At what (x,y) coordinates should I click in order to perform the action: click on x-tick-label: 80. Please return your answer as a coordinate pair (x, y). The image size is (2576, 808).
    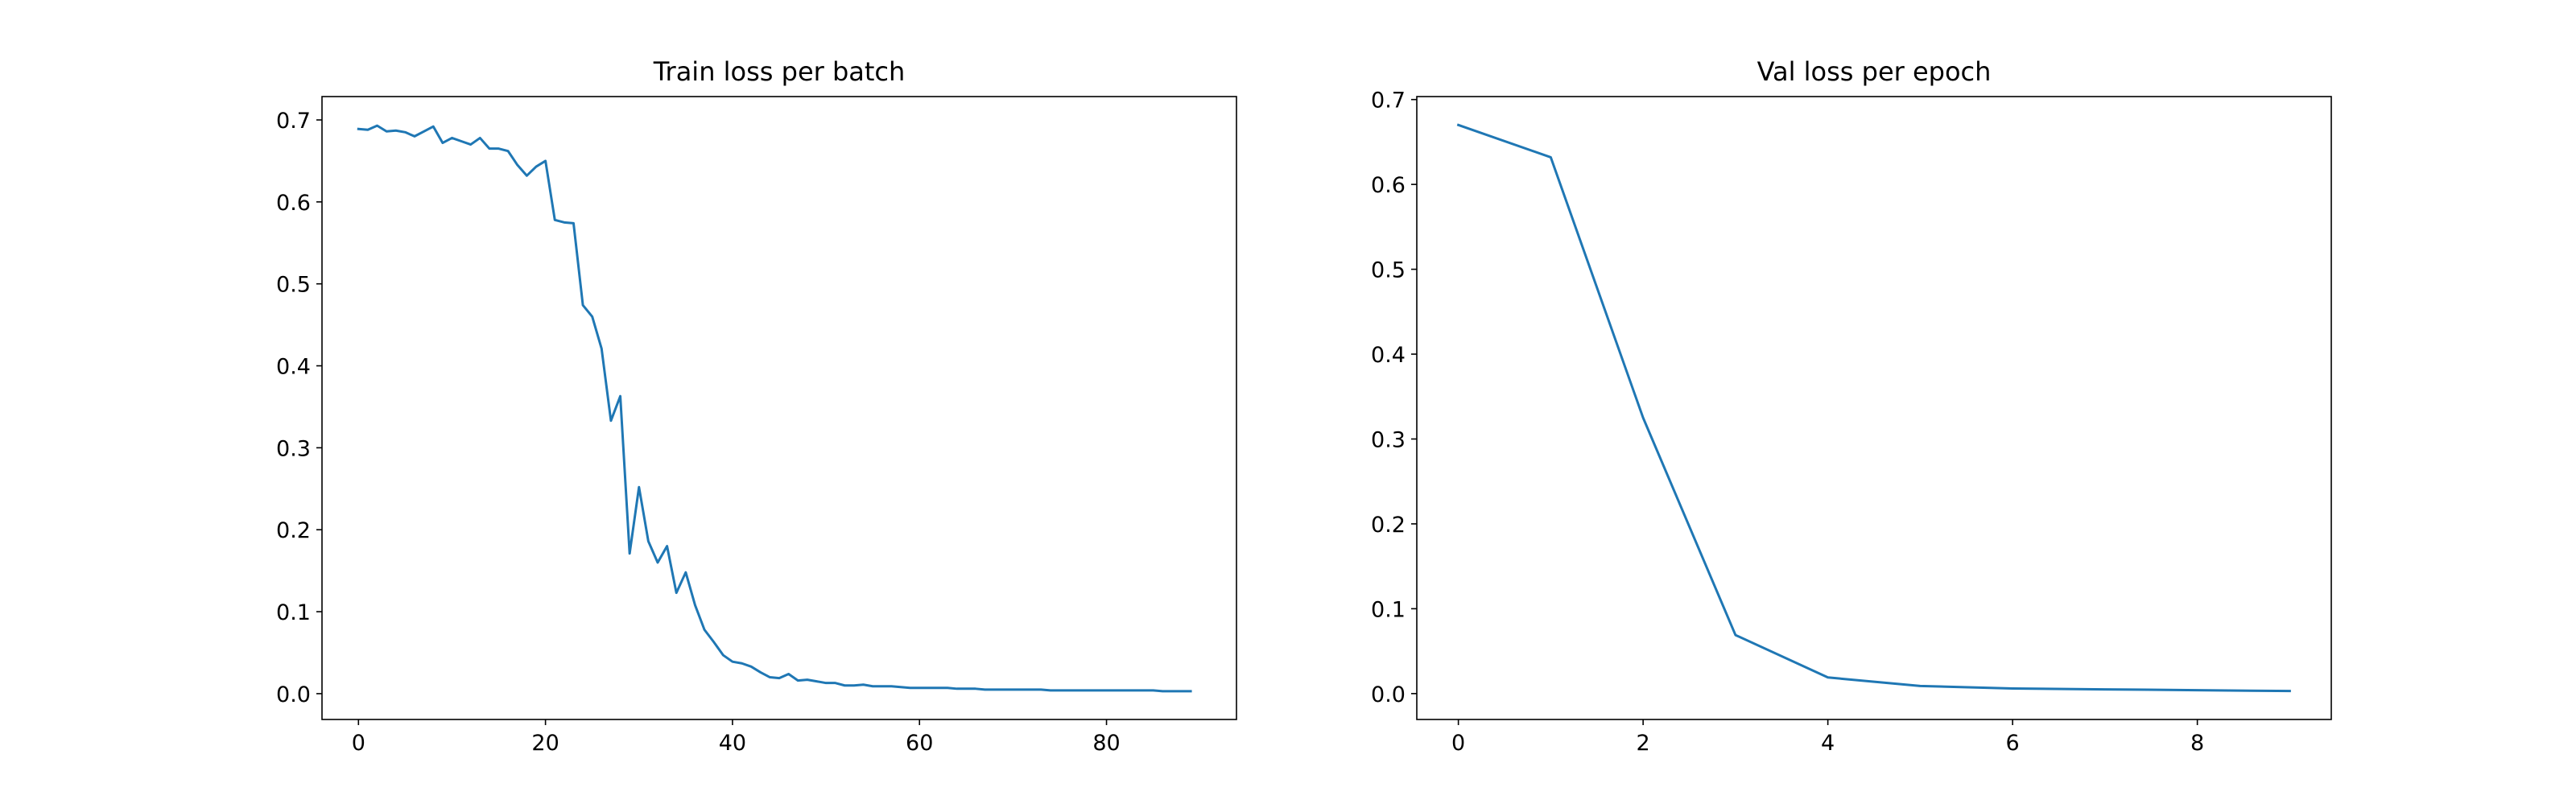
    Looking at the image, I should click on (1106, 743).